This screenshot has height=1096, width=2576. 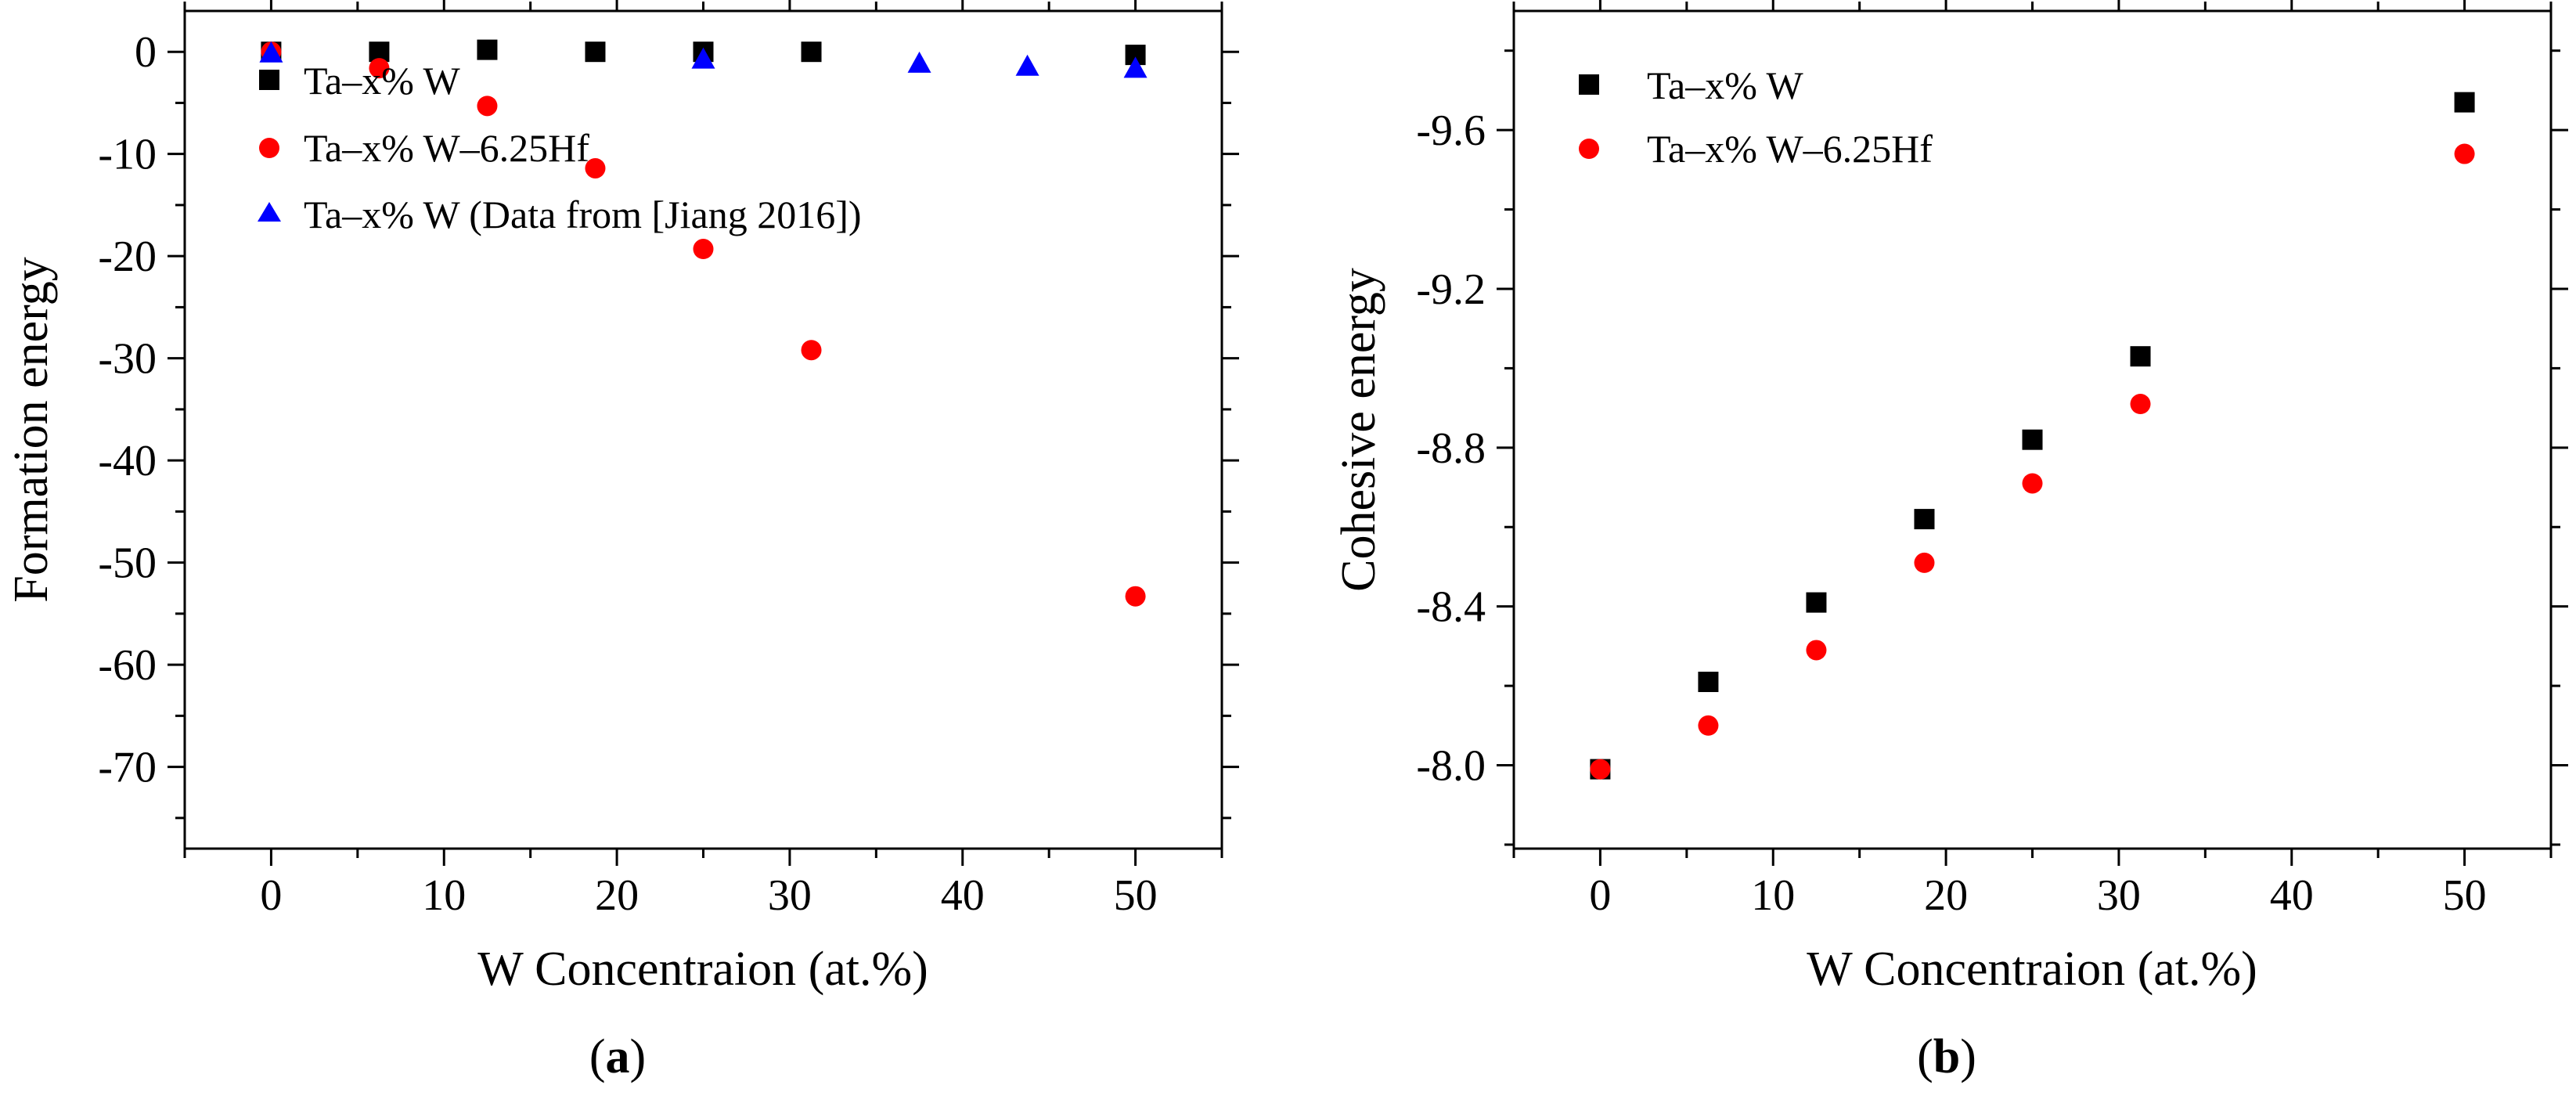 What do you see at coordinates (1725, 85) in the screenshot?
I see `panel-b-legend-label-1: Ta–x% W` at bounding box center [1725, 85].